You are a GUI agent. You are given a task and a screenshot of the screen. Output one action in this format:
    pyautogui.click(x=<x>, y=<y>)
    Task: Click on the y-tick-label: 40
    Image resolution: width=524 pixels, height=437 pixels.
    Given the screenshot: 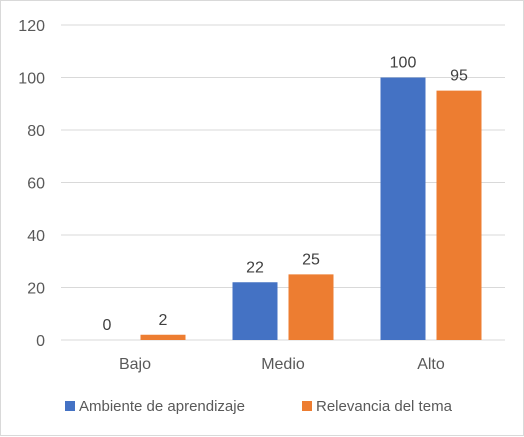 What is the action you would take?
    pyautogui.click(x=36, y=236)
    